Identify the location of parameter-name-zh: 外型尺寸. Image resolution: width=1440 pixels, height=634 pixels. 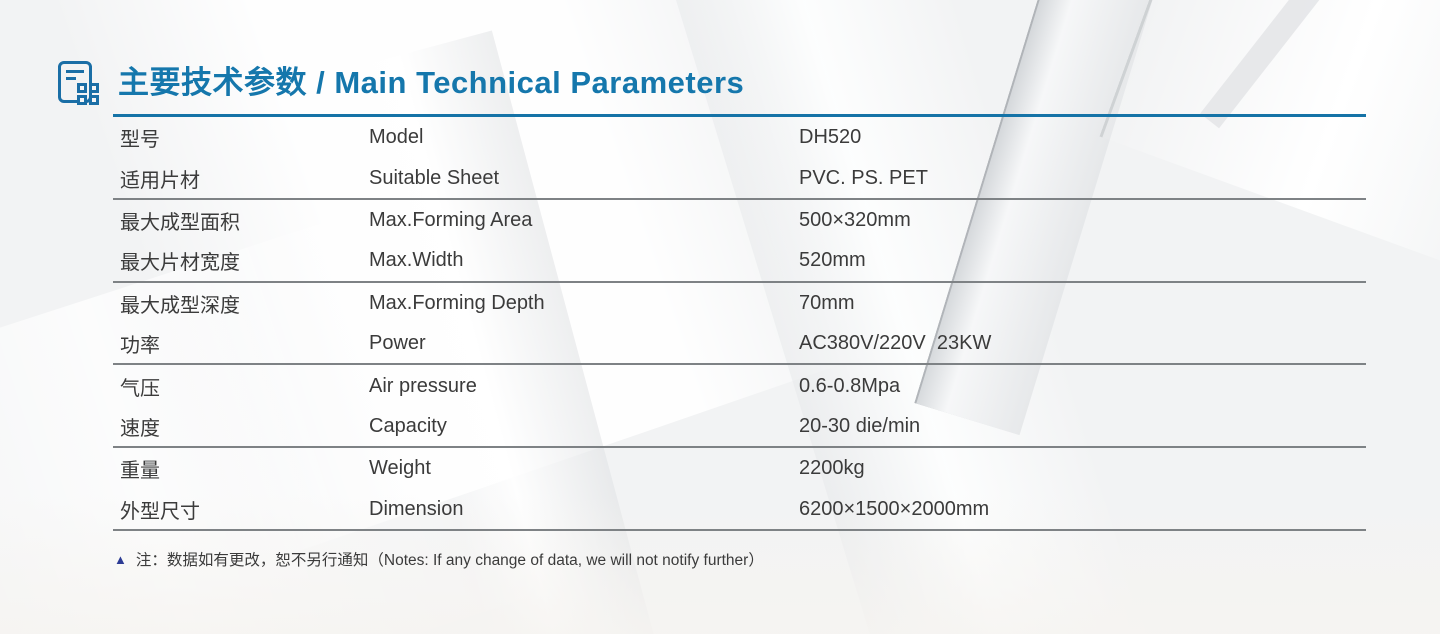
(160, 511).